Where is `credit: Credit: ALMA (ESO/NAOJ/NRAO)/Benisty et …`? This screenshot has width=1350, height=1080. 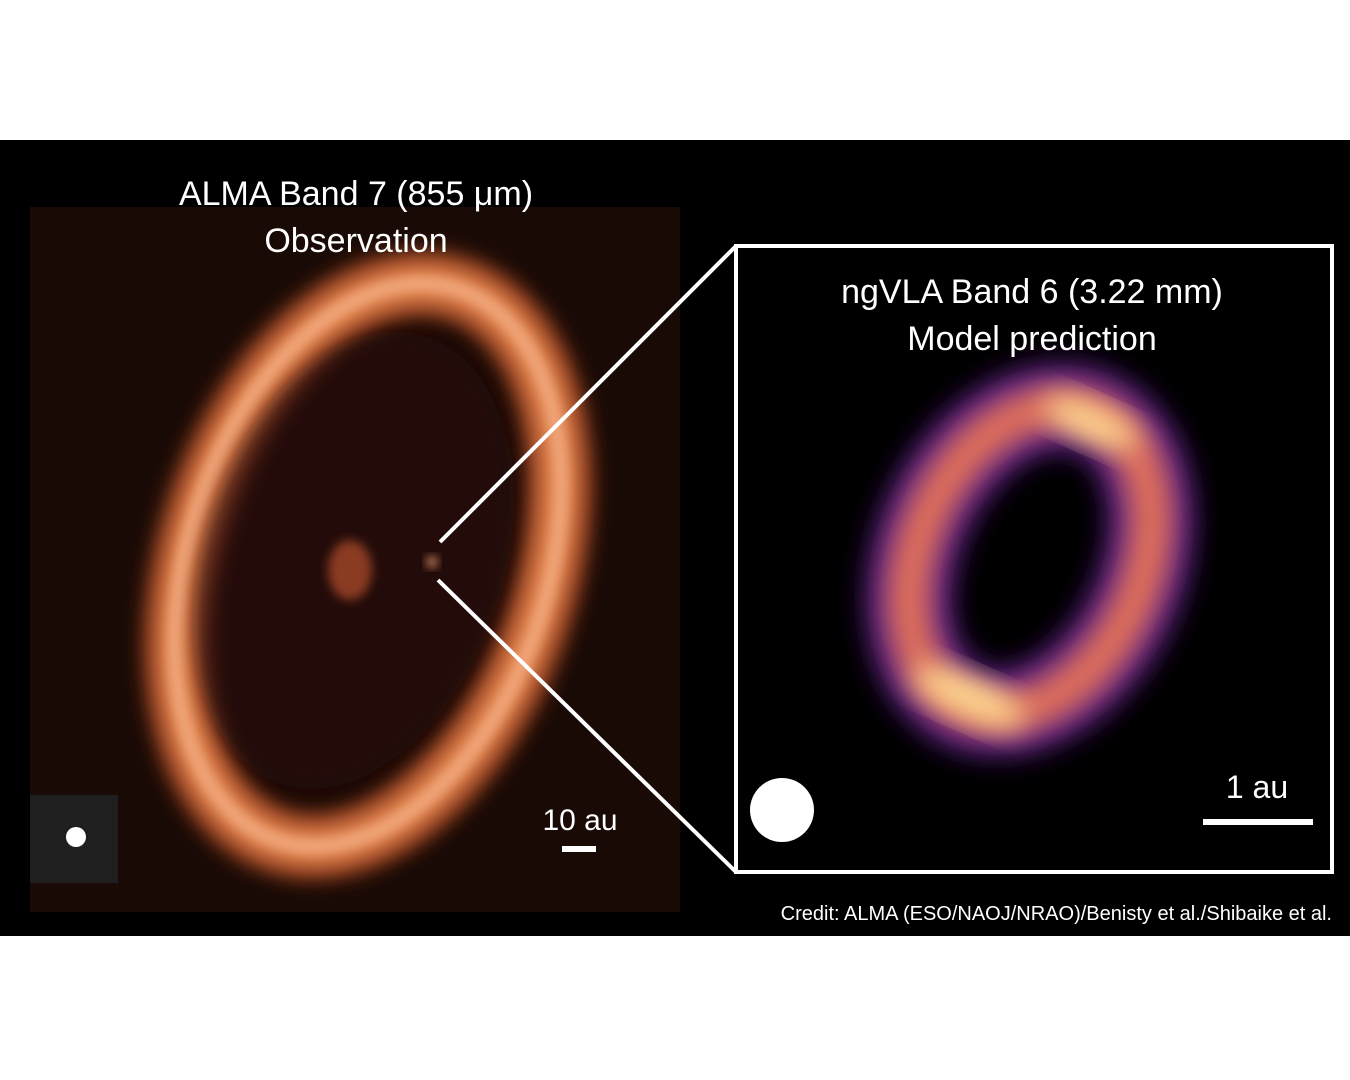 credit: Credit: ALMA (ESO/NAOJ/NRAO)/Benisty et … is located at coordinates (1056, 914).